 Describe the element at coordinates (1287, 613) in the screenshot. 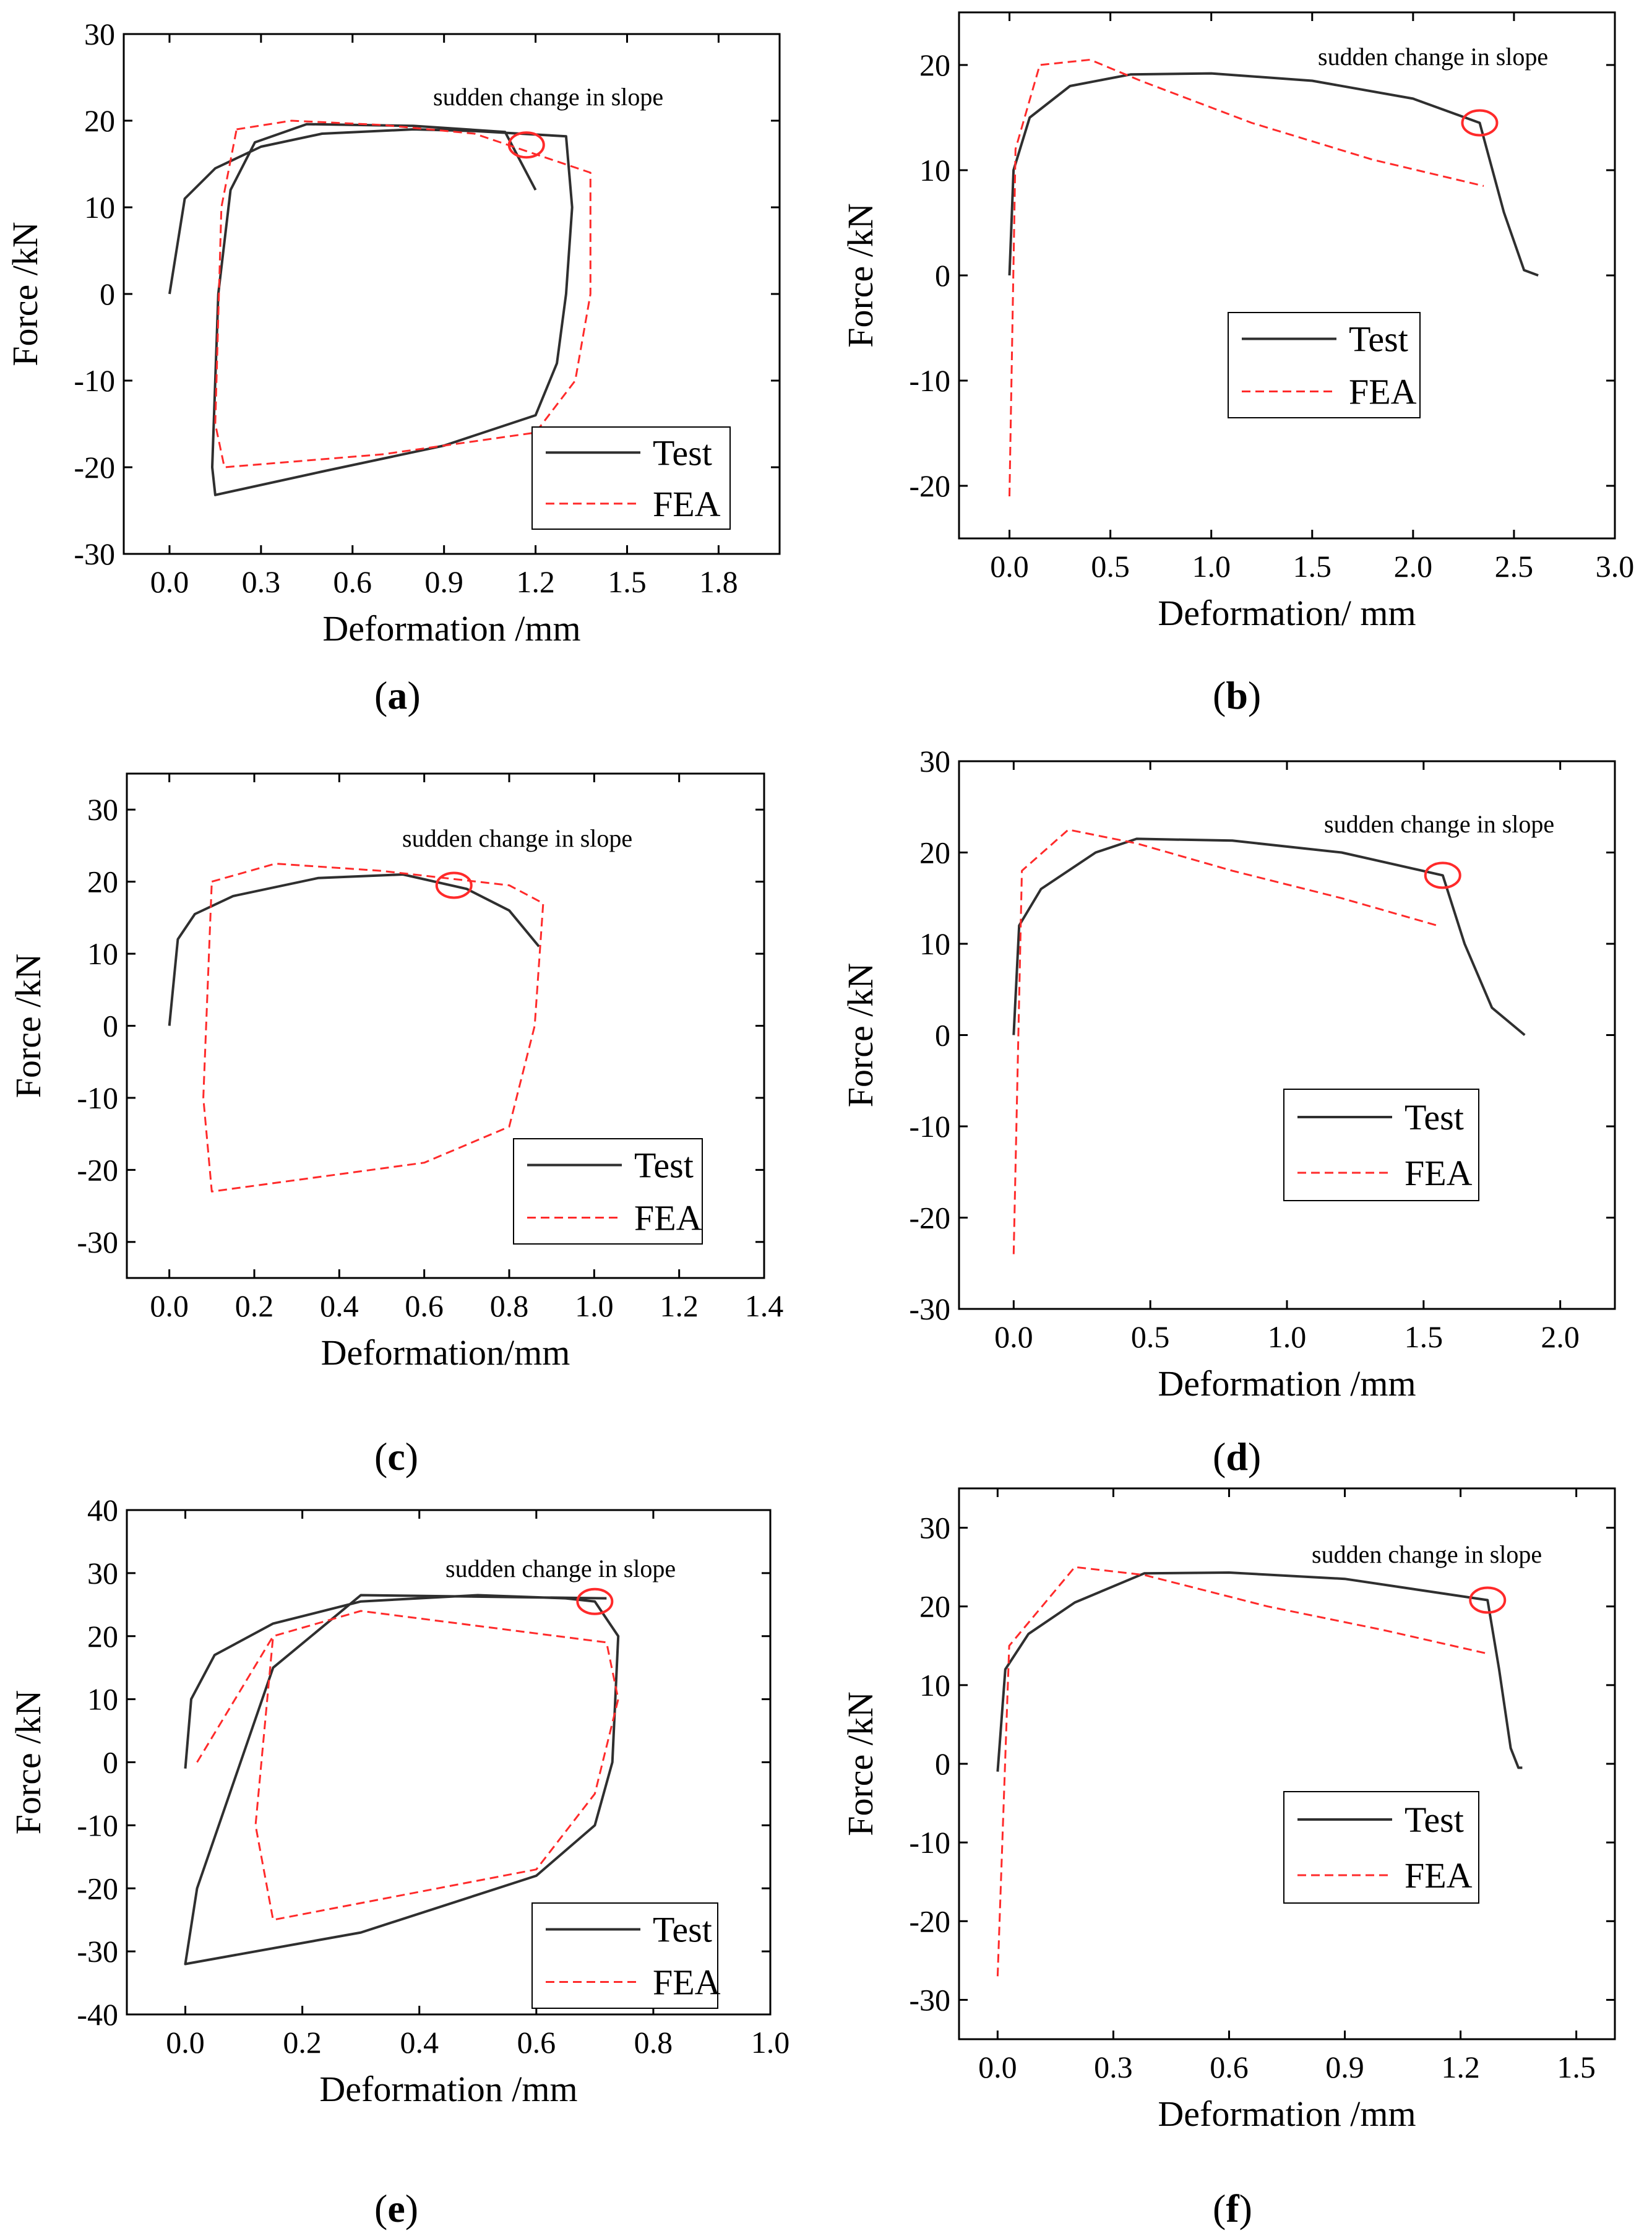

I see `x-axis-label: Deformation/ mm` at that location.